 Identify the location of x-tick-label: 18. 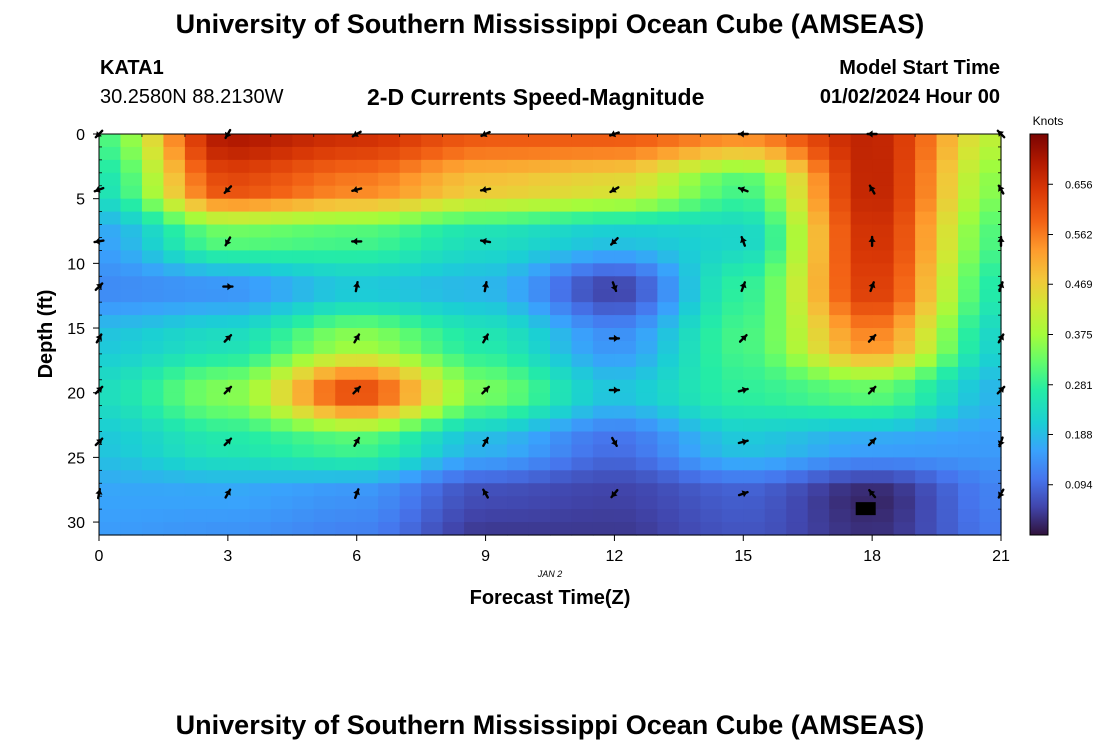
(872, 556).